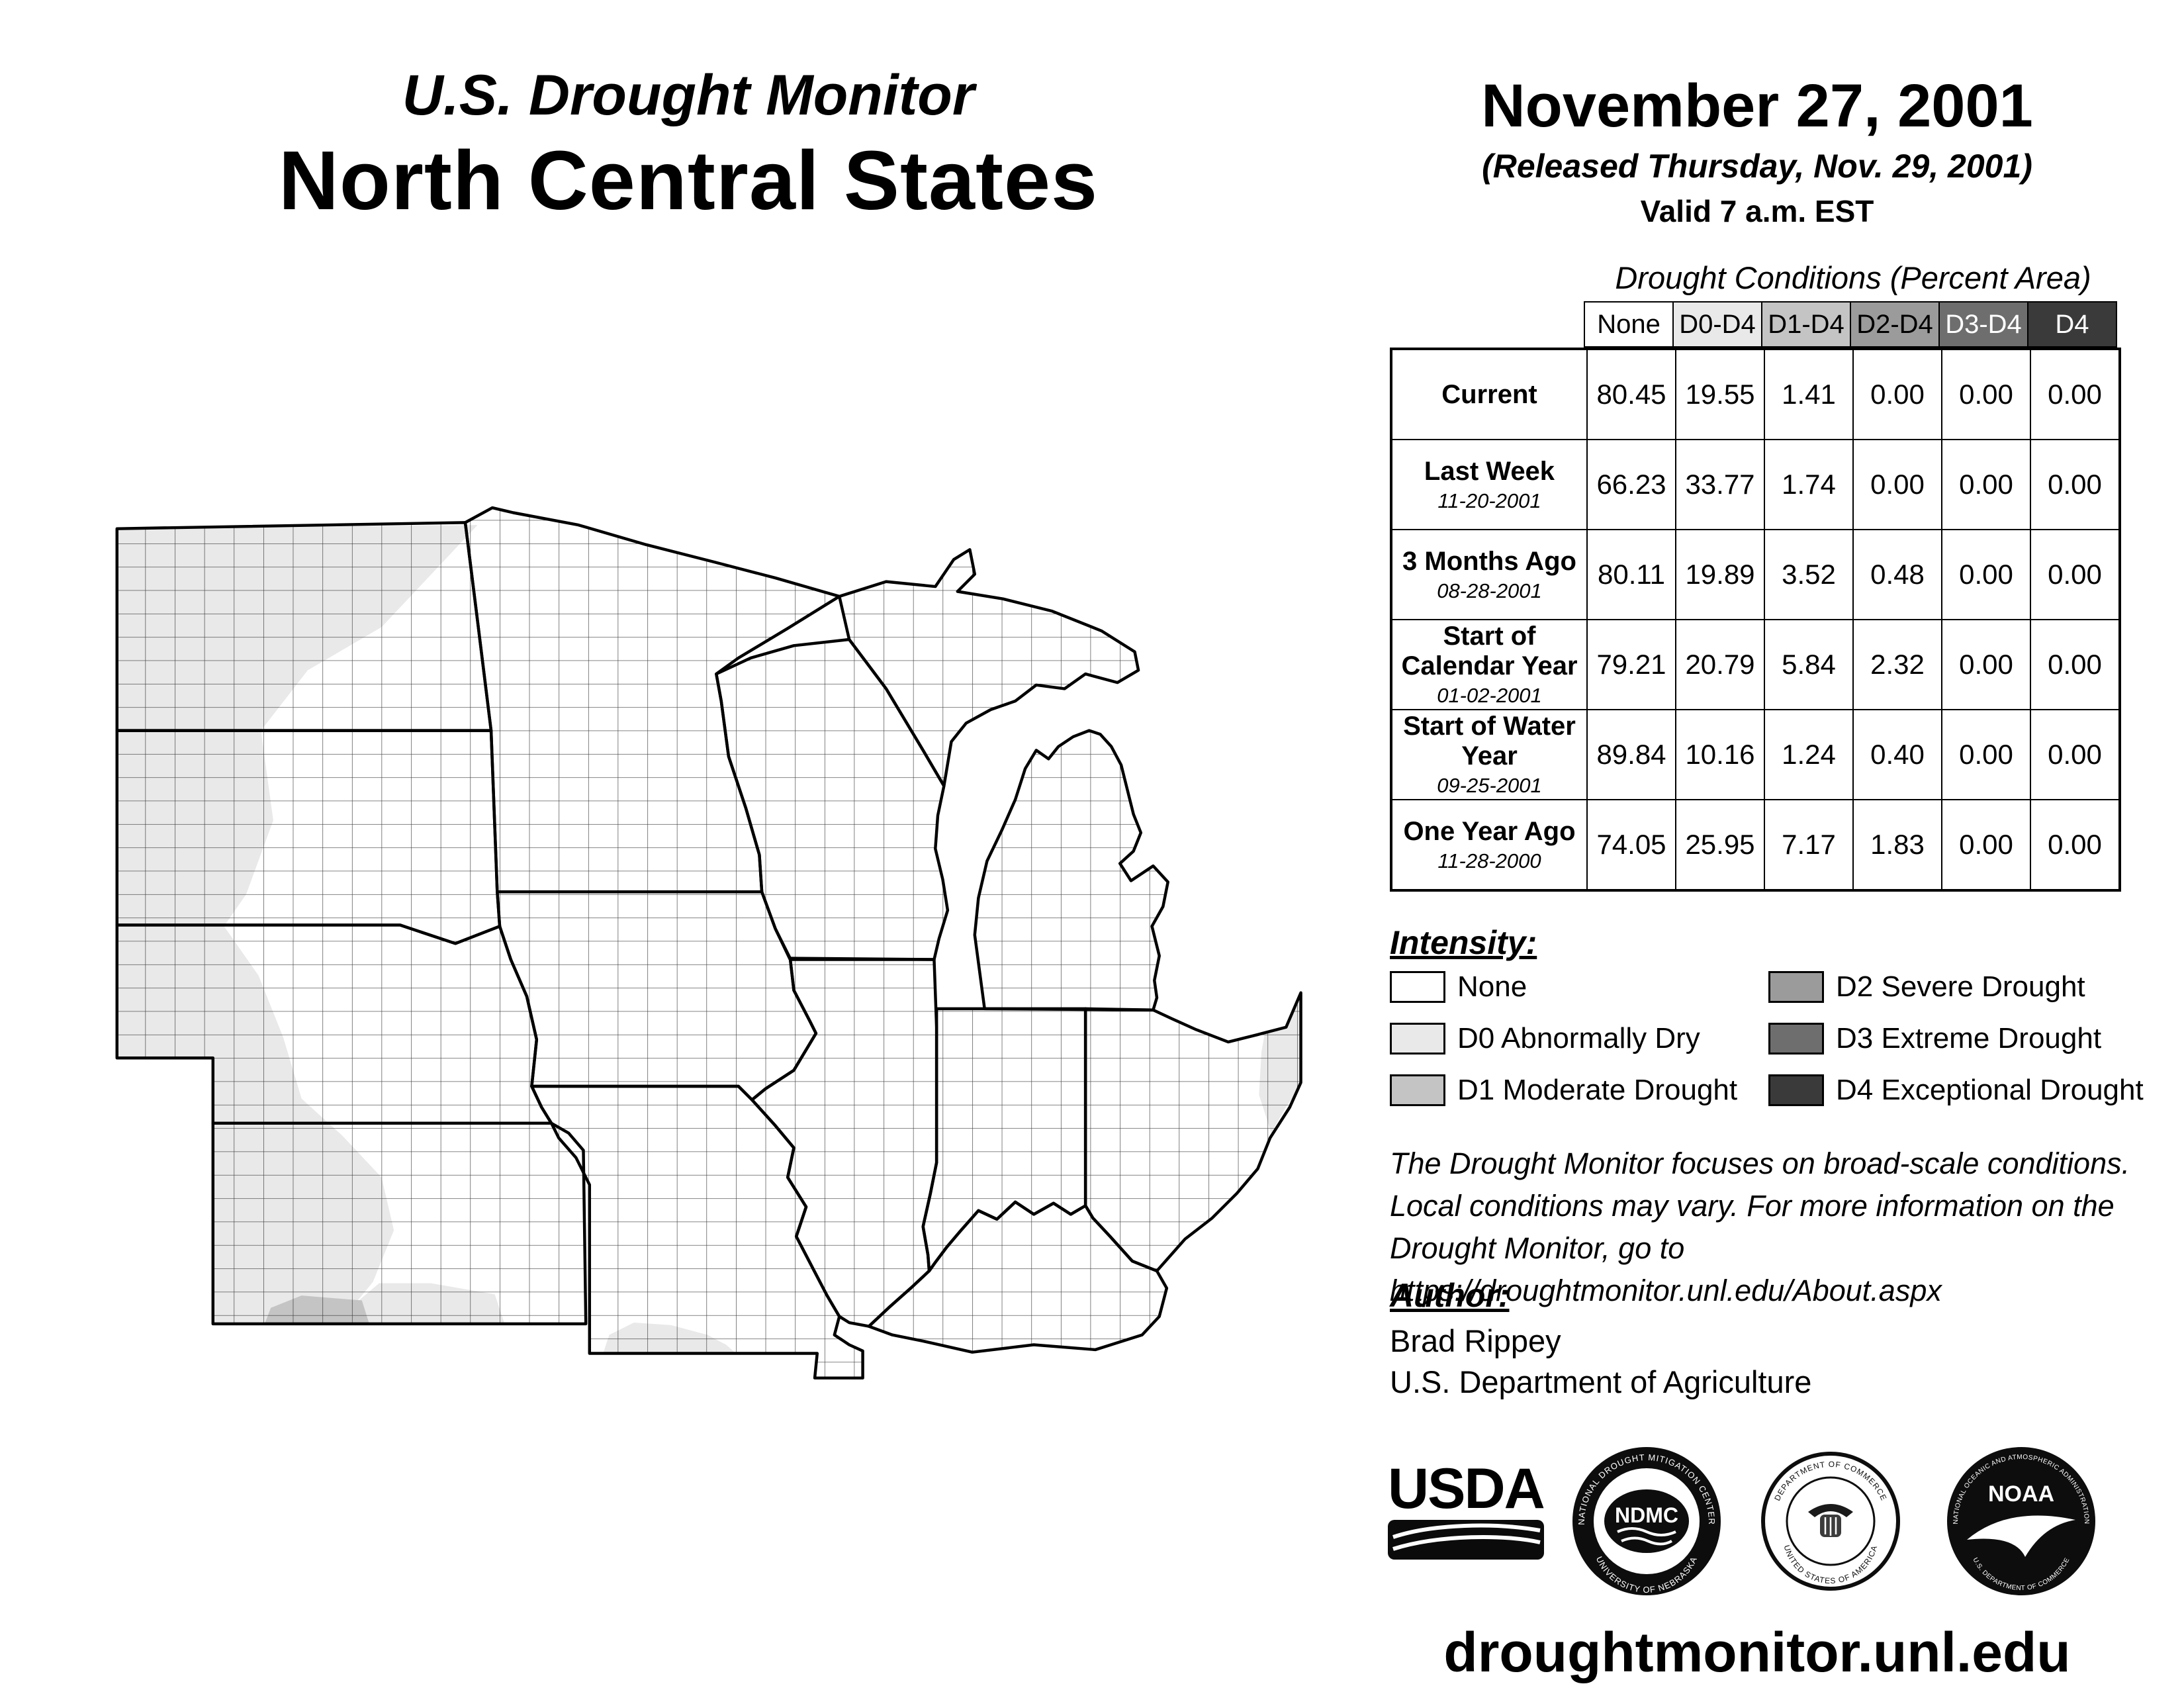  Describe the element at coordinates (1897, 575) in the screenshot. I see `value-cell: 0.48` at that location.